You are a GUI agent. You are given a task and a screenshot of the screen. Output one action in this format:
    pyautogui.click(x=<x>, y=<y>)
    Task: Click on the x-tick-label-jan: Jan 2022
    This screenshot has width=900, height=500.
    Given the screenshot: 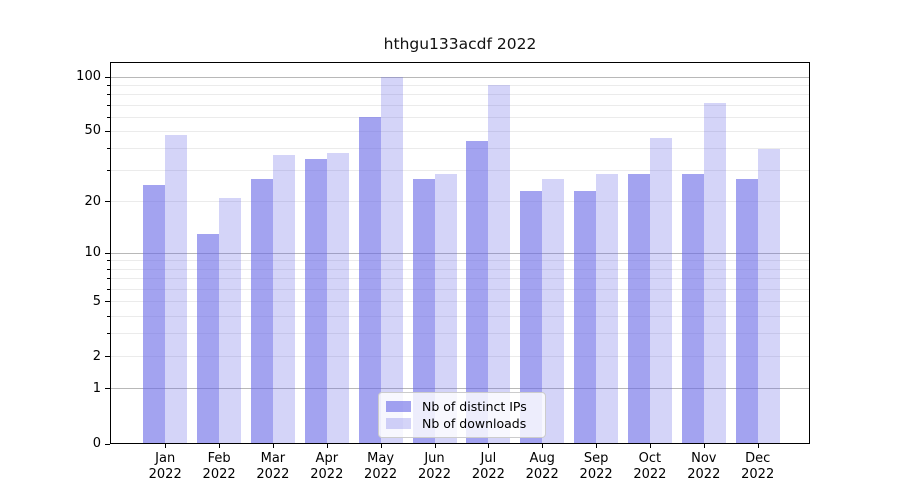 What is the action you would take?
    pyautogui.click(x=165, y=466)
    